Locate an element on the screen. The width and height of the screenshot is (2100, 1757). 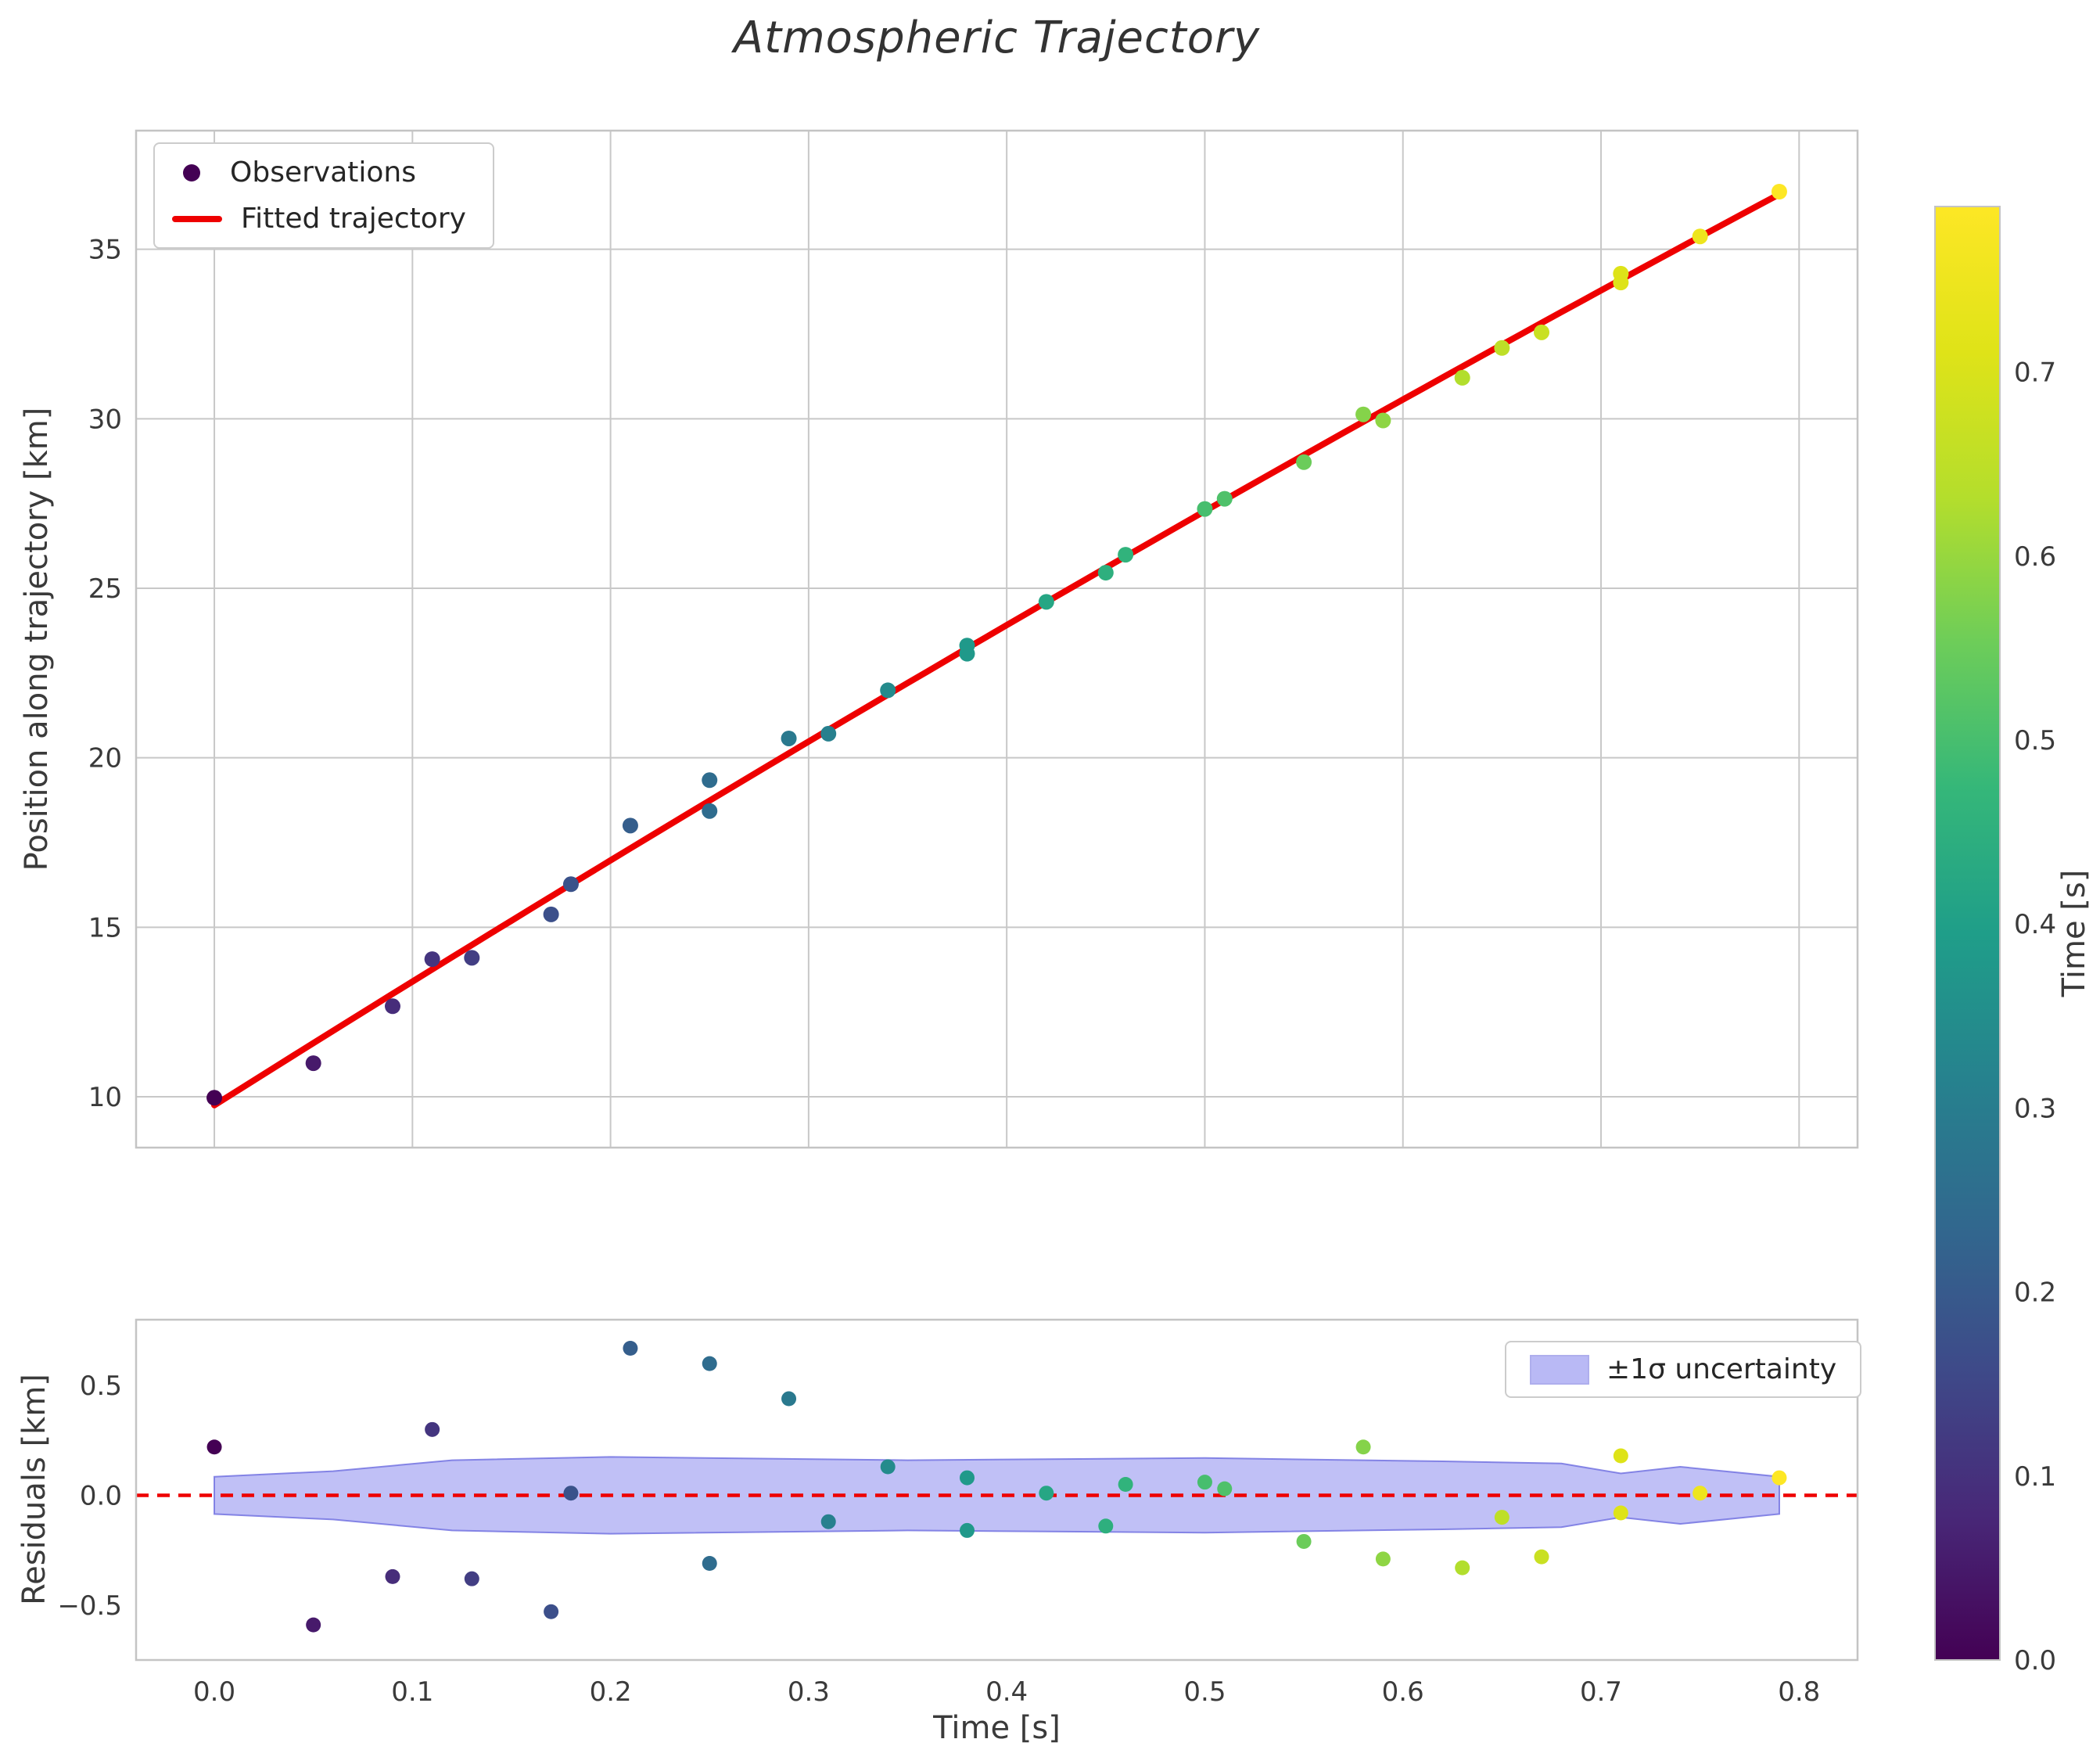
chart-title: Atmospheric Trajectory is located at coordinates (997, 38).